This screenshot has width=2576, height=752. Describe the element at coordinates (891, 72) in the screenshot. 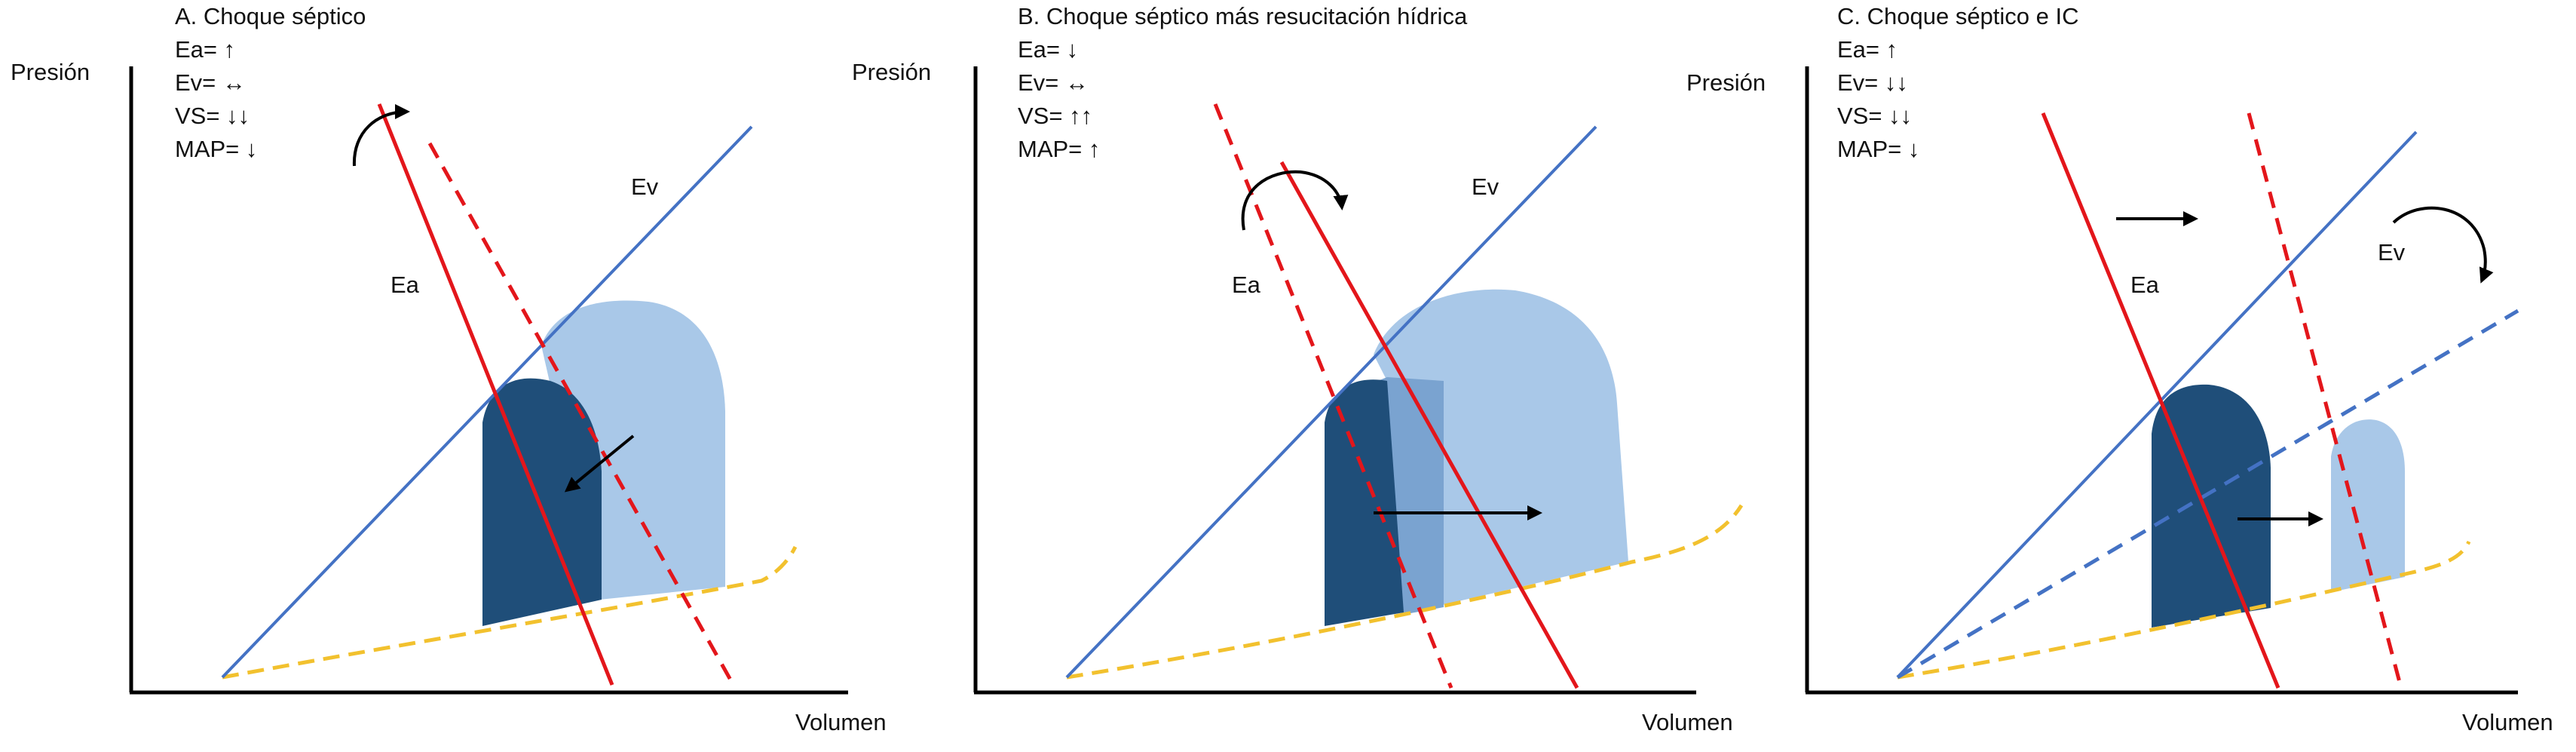

I see `panel-b-y-axis-label: Presión` at that location.